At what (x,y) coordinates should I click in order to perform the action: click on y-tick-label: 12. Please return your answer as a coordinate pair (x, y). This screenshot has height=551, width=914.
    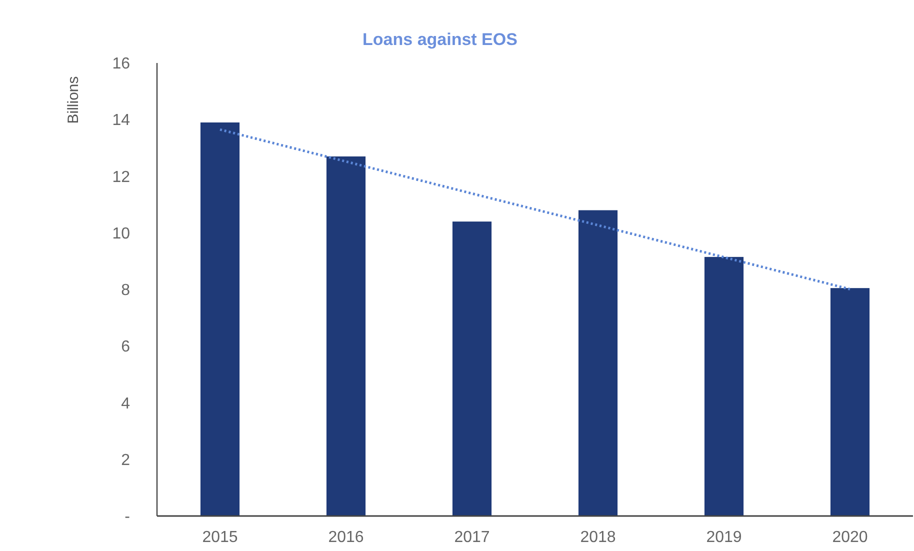
    Looking at the image, I should click on (121, 177).